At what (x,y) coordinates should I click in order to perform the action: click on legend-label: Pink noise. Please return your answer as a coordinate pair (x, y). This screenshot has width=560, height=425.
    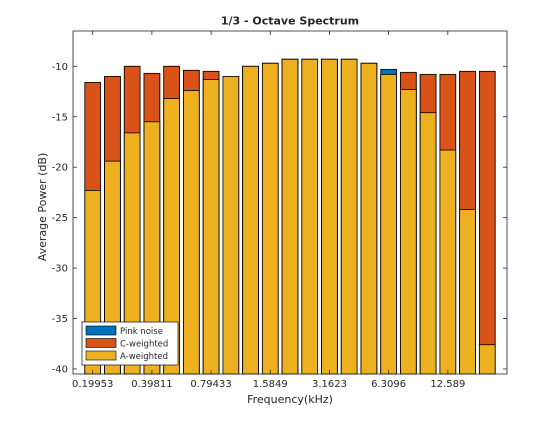
    Looking at the image, I should click on (141, 332).